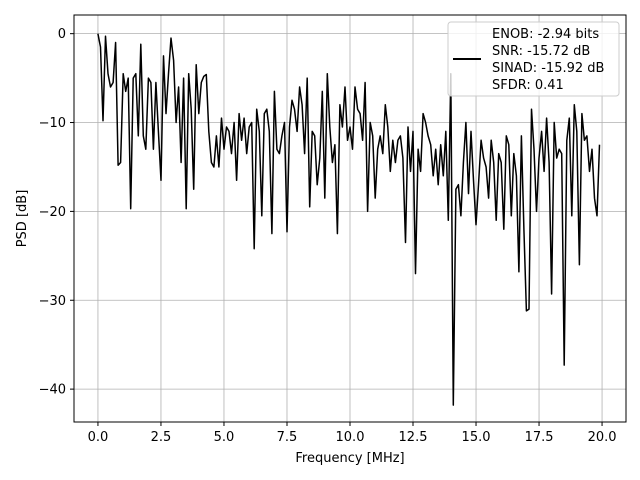  What do you see at coordinates (548, 68) in the screenshot?
I see `legend-line-sinad: SINAD: -15.92 dB` at bounding box center [548, 68].